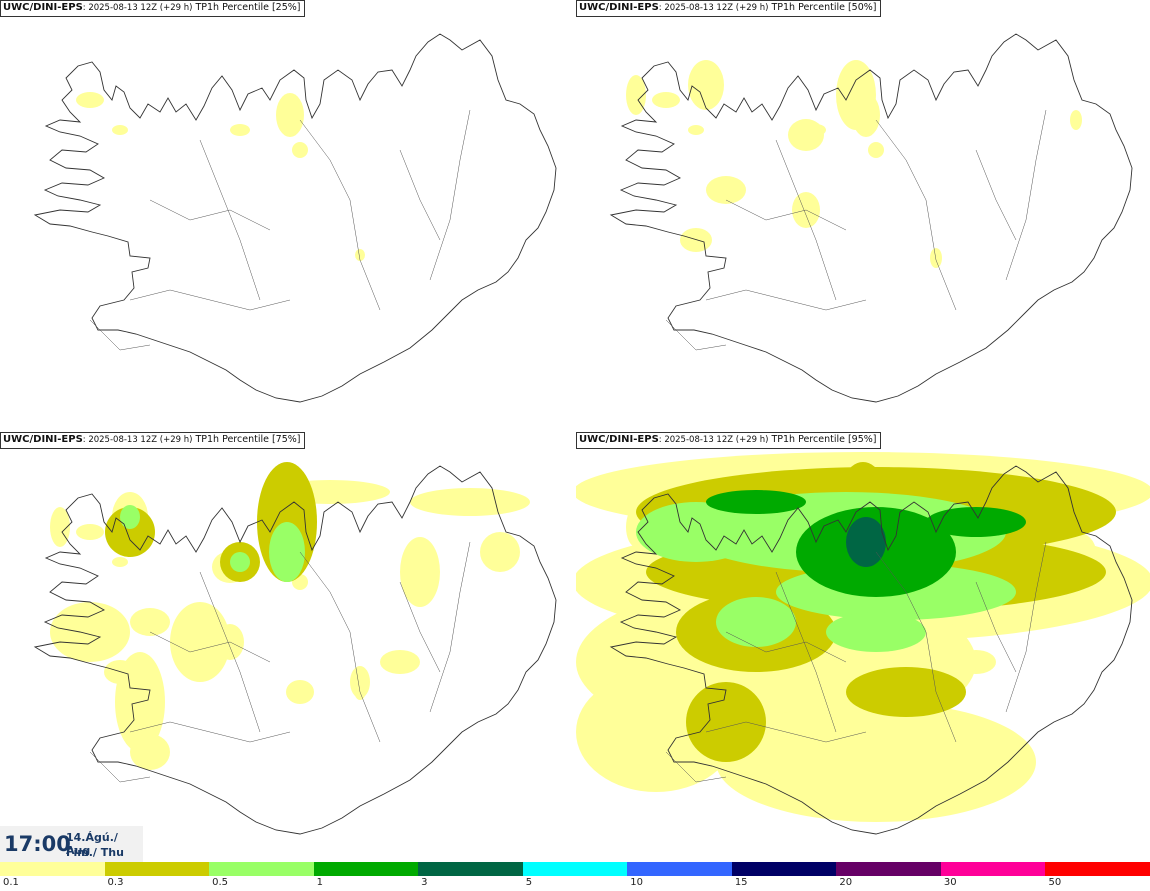 Image resolution: width=1150 pixels, height=891 pixels. I want to click on valid-time: 17:00, so click(37, 844).